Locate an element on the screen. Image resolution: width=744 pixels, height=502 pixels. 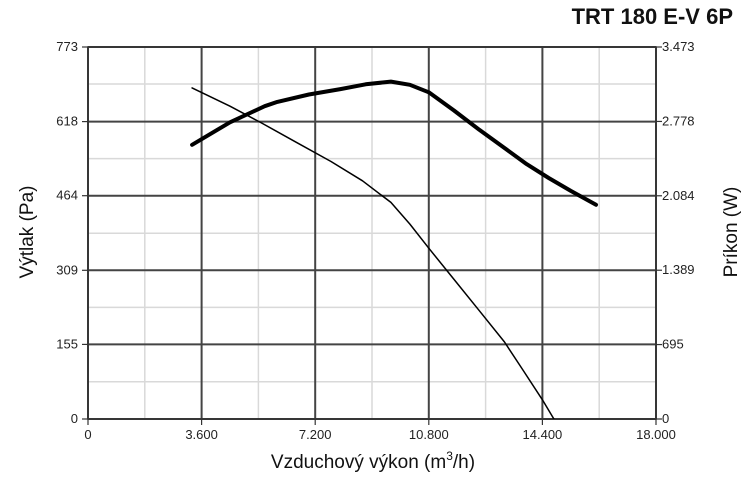
x-tick-label: 0 is located at coordinates (87, 434).